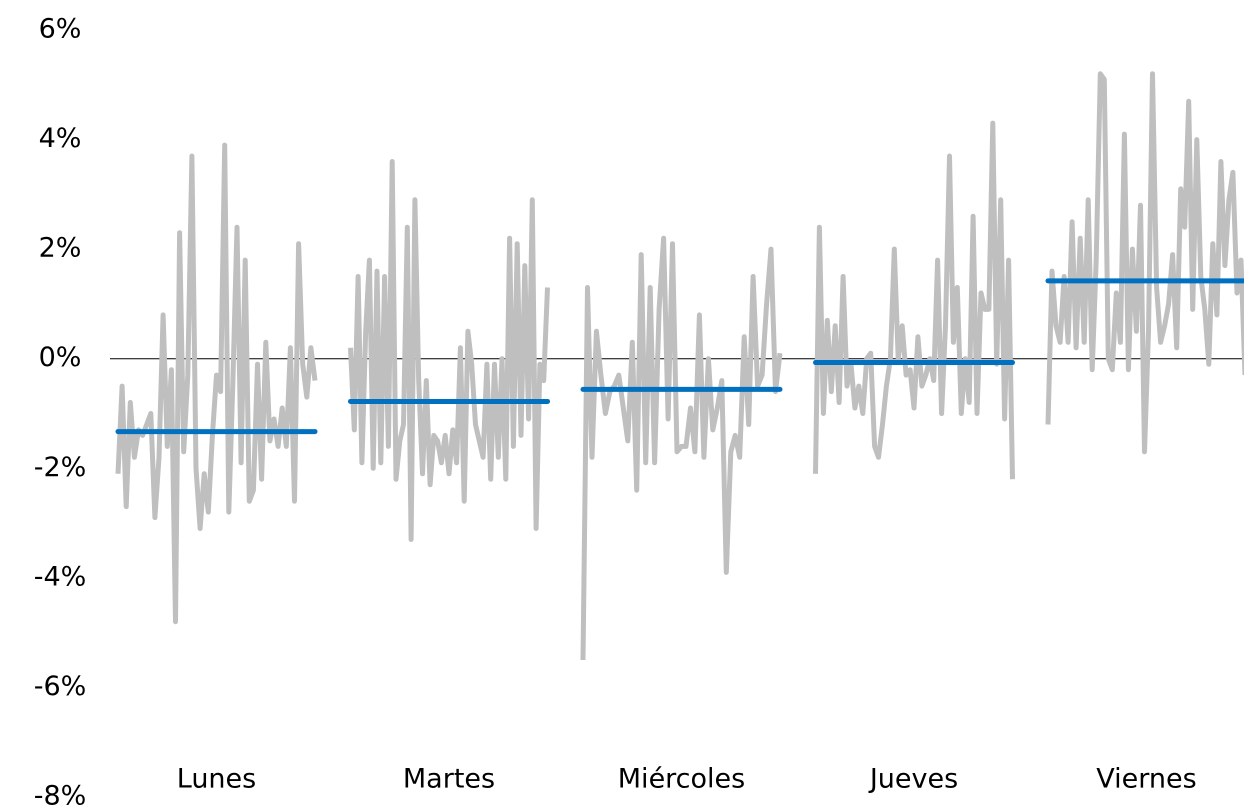 Image resolution: width=1244 pixels, height=808 pixels. What do you see at coordinates (60, 29) in the screenshot?
I see `y-tick-label: 6%` at bounding box center [60, 29].